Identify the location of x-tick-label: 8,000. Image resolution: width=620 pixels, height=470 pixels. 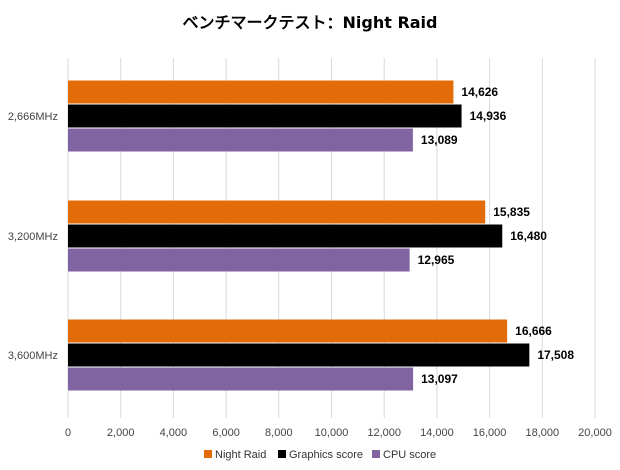
(279, 433).